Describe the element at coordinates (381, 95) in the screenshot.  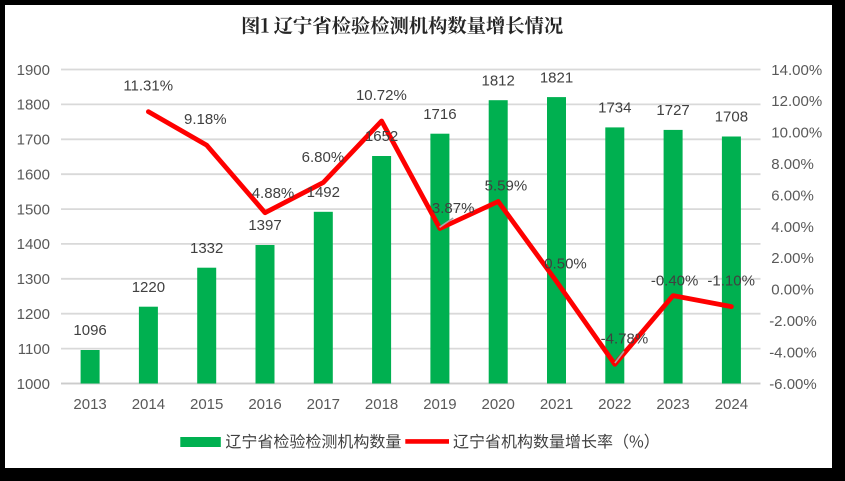
I see `svg-text: 10.72%` at that location.